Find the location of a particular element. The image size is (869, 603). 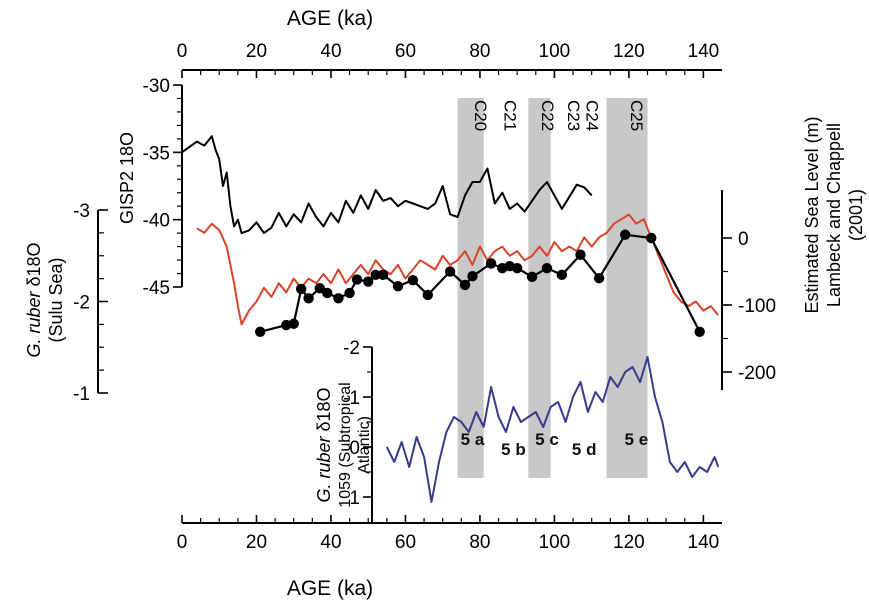

sulu-axis-tick-label-2: -1 is located at coordinates (81, 394).